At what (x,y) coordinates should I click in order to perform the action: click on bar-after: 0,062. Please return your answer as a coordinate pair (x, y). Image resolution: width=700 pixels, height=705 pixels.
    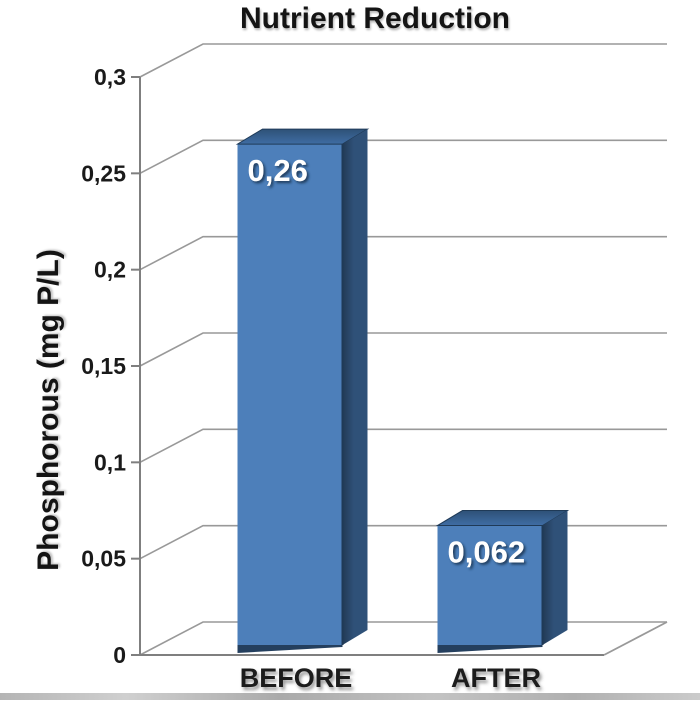
    Looking at the image, I should click on (502, 581).